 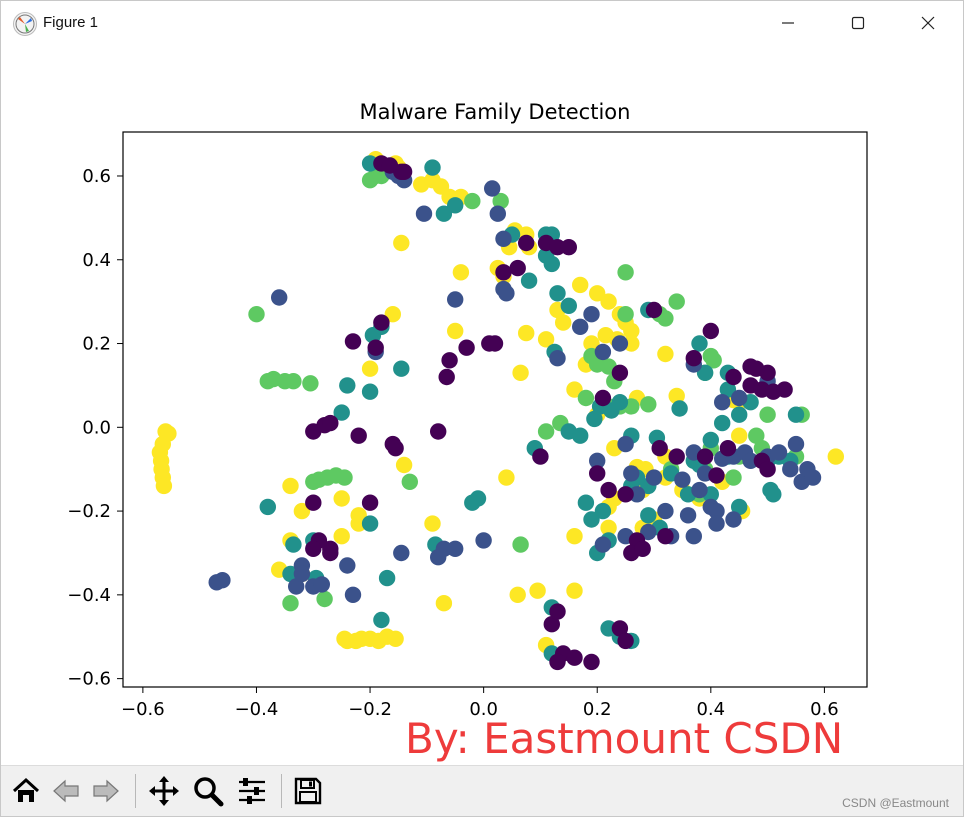 I want to click on configure-subplots-icon, so click(x=252, y=791).